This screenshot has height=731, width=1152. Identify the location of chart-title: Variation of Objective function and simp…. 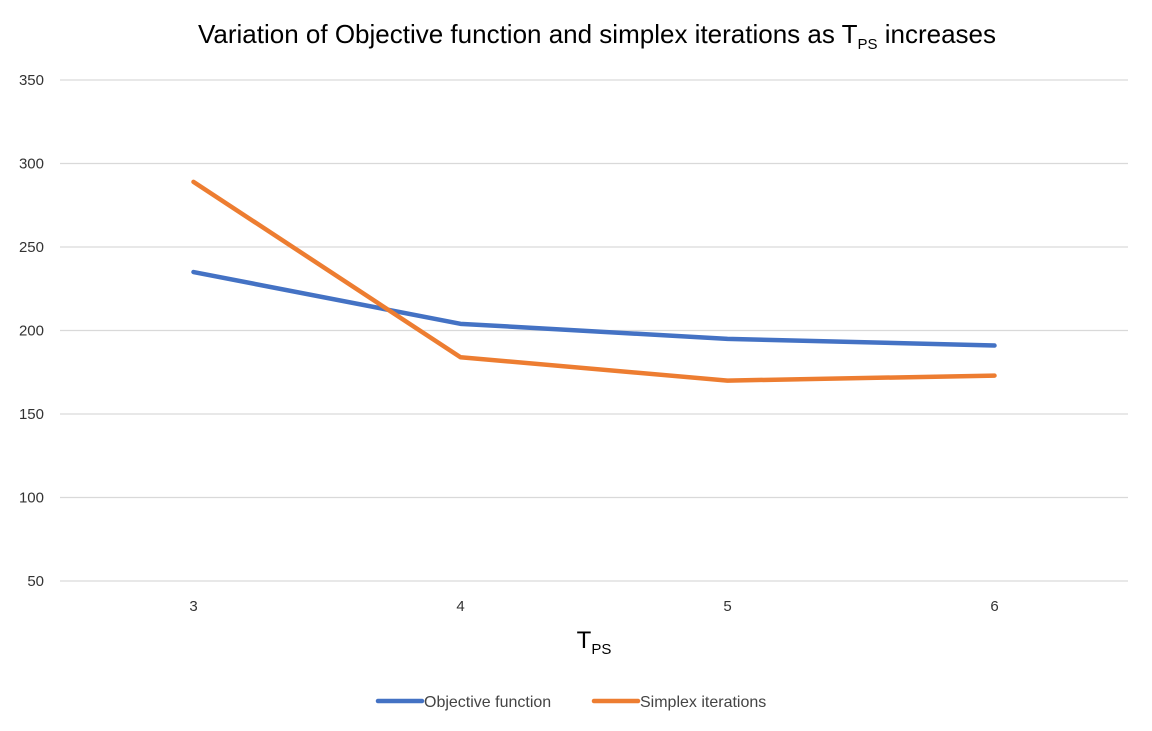
(597, 36).